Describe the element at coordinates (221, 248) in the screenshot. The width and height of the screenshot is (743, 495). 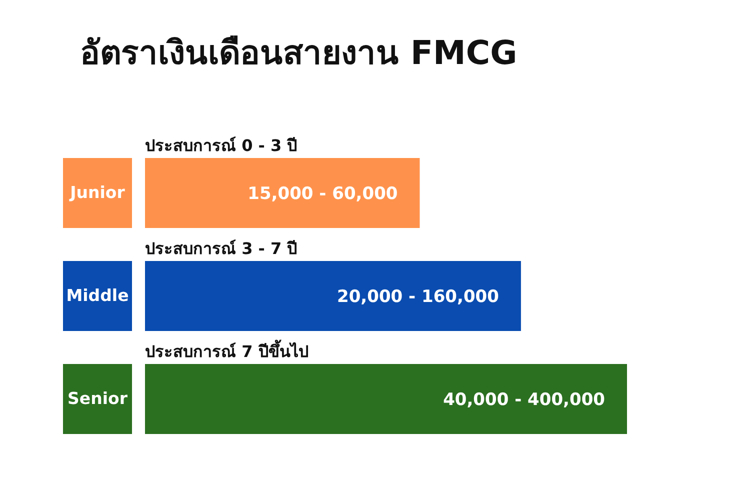
I see `annotation: ประสบการณ์ 3 - 7 ปี` at that location.